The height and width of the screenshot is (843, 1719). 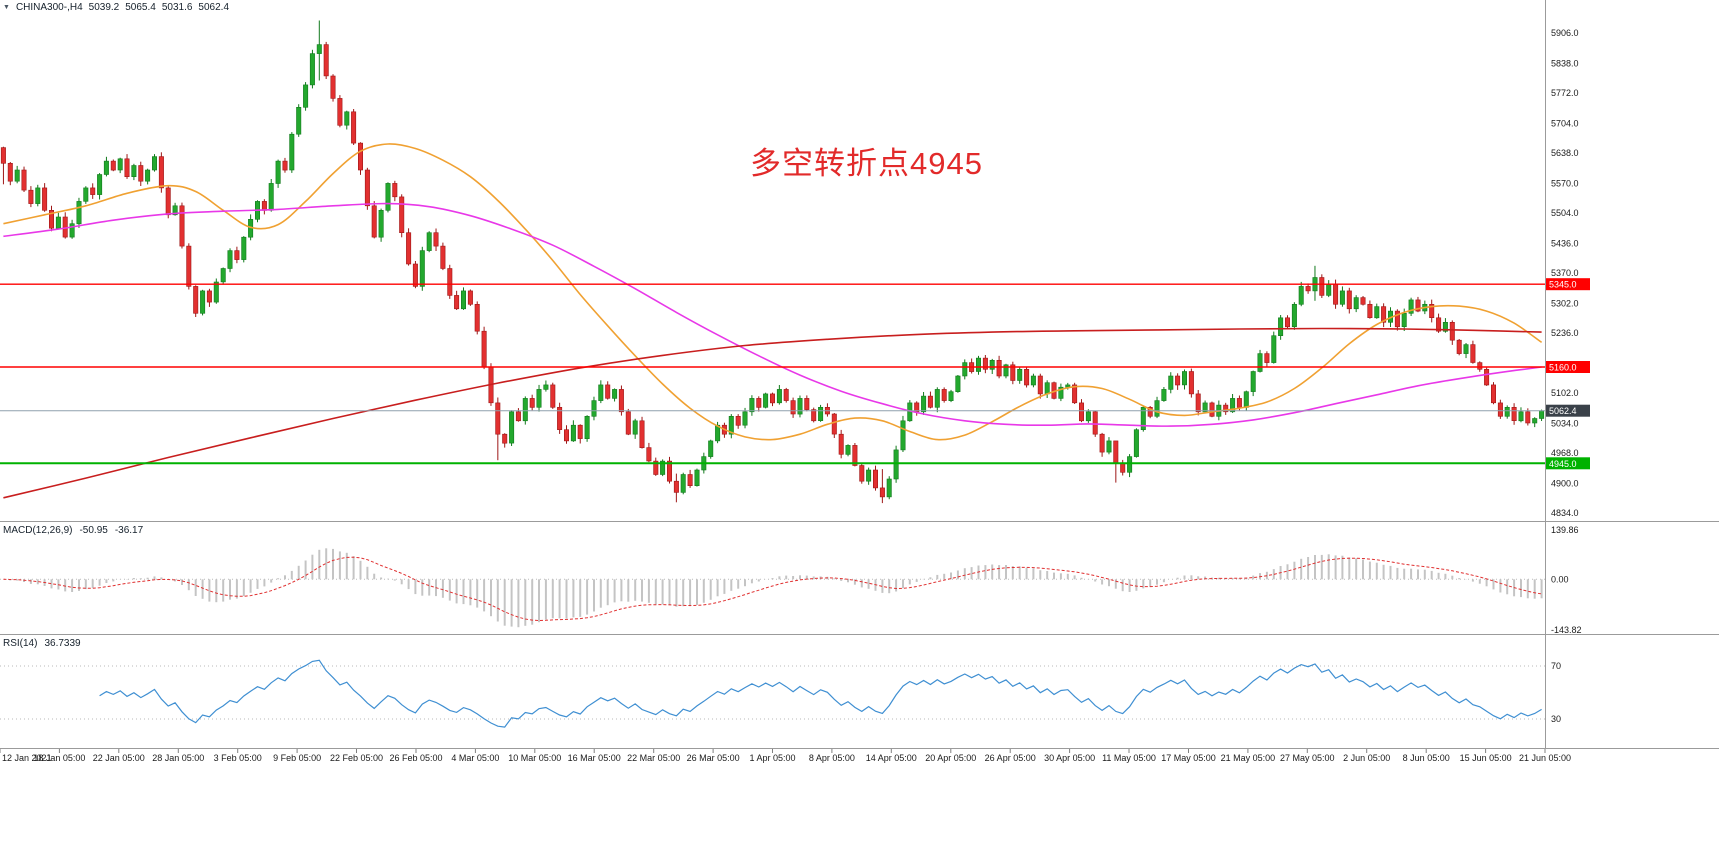 What do you see at coordinates (594, 758) in the screenshot?
I see `date-label: 16 Mar 05:00` at bounding box center [594, 758].